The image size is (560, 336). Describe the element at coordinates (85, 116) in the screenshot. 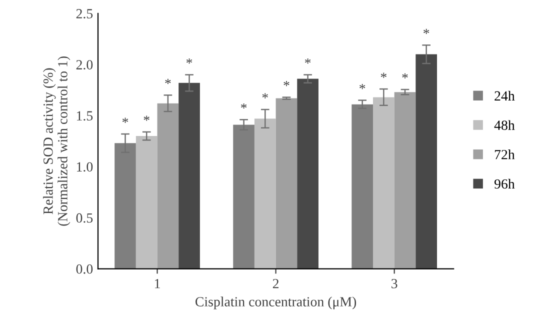

I see `y-tick-label: 1.5` at that location.